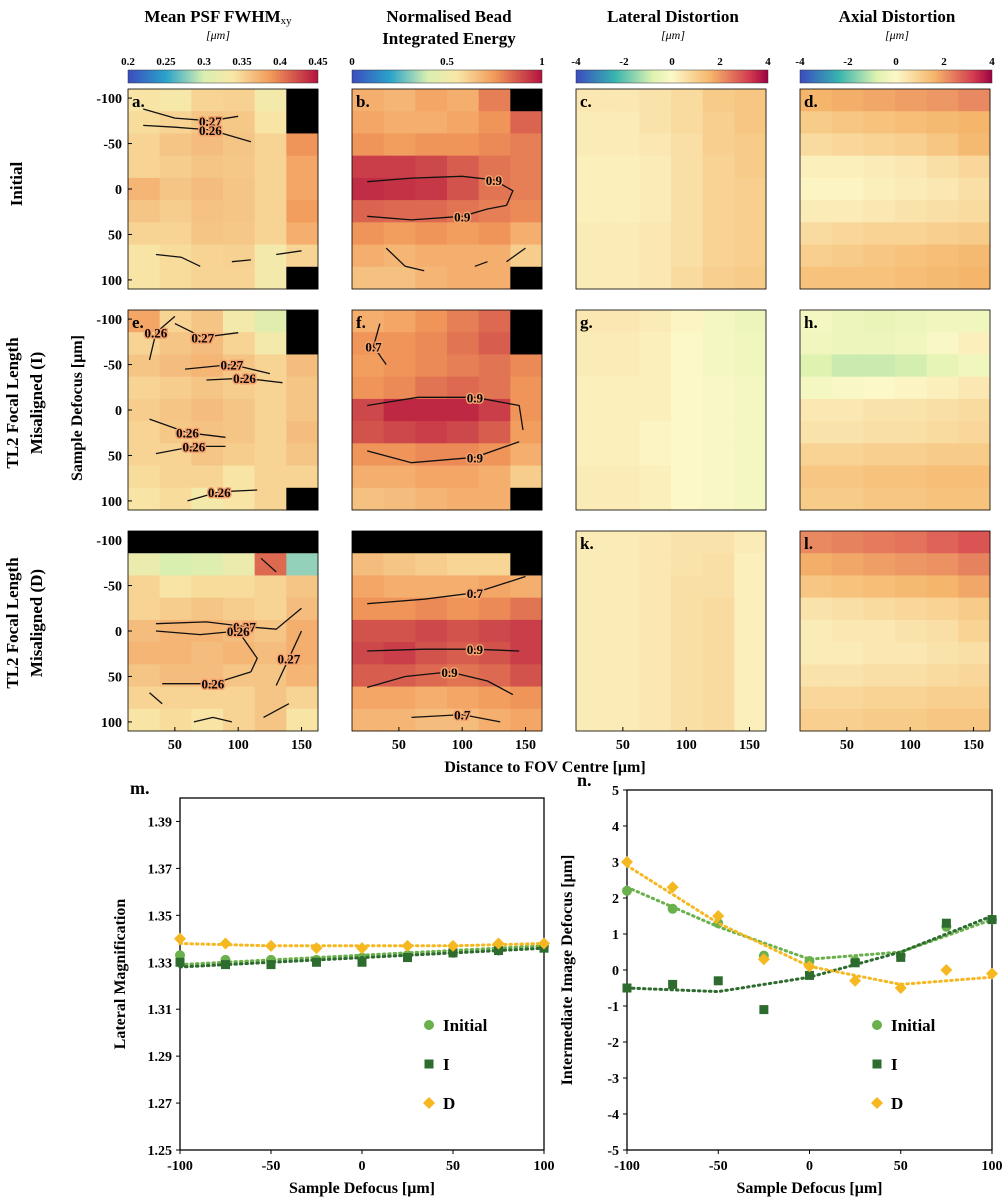  What do you see at coordinates (109, 99) in the screenshot?
I see `y-tick-label: -100` at bounding box center [109, 99].